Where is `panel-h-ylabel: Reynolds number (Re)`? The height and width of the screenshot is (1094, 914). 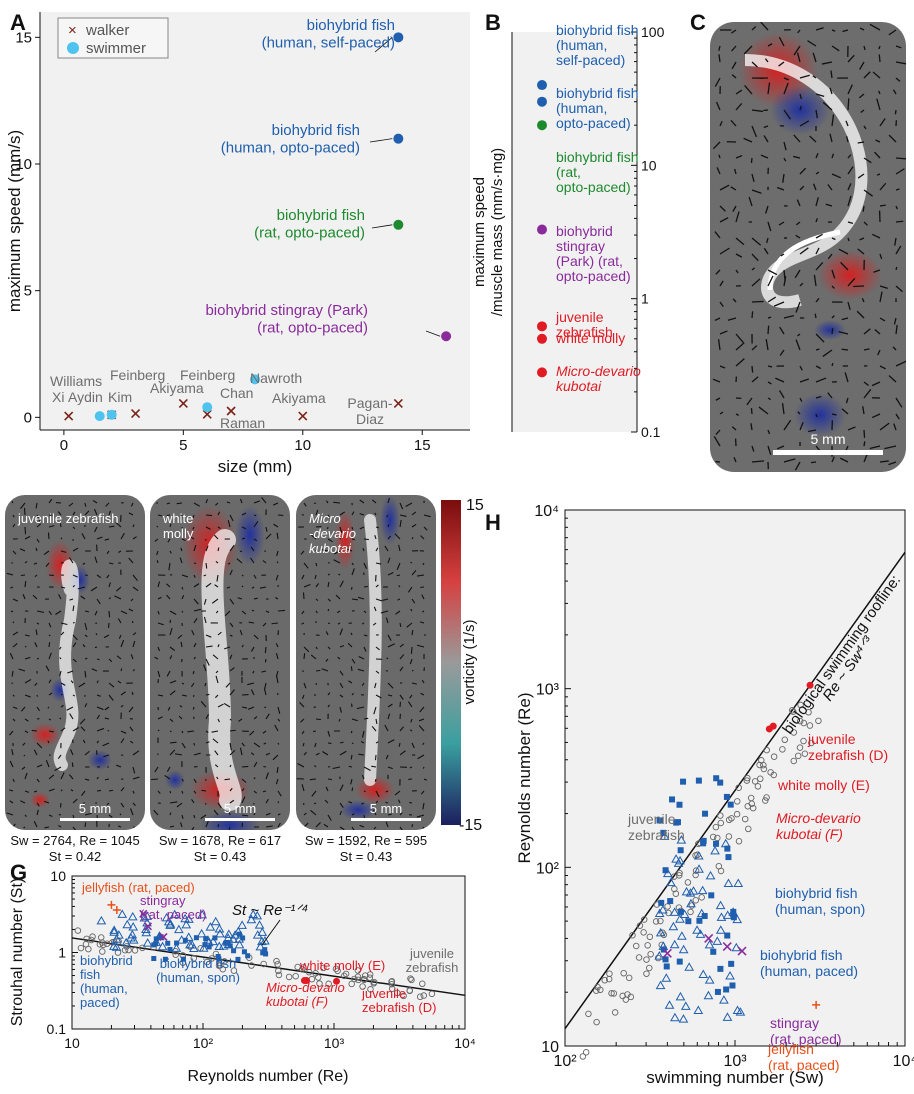
panel-h-ylabel: Reynolds number (Re) is located at coordinates (524, 777).